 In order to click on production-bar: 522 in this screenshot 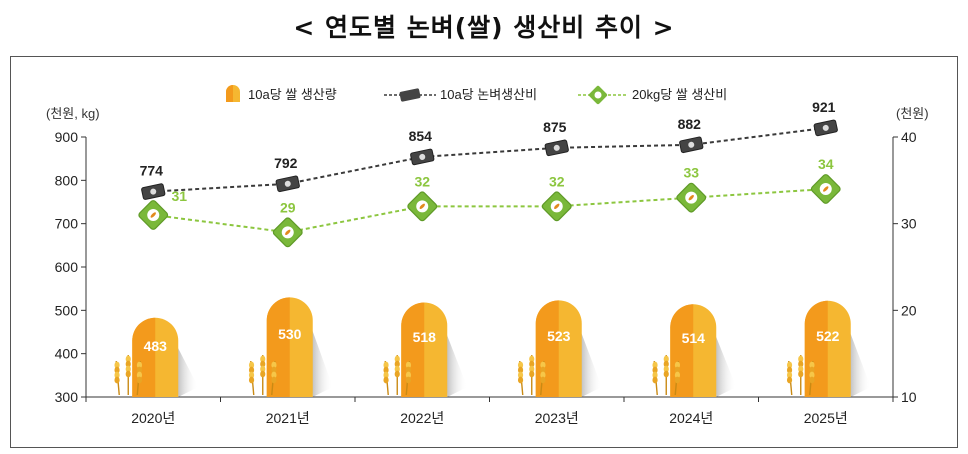, I will do `click(828, 348)`.